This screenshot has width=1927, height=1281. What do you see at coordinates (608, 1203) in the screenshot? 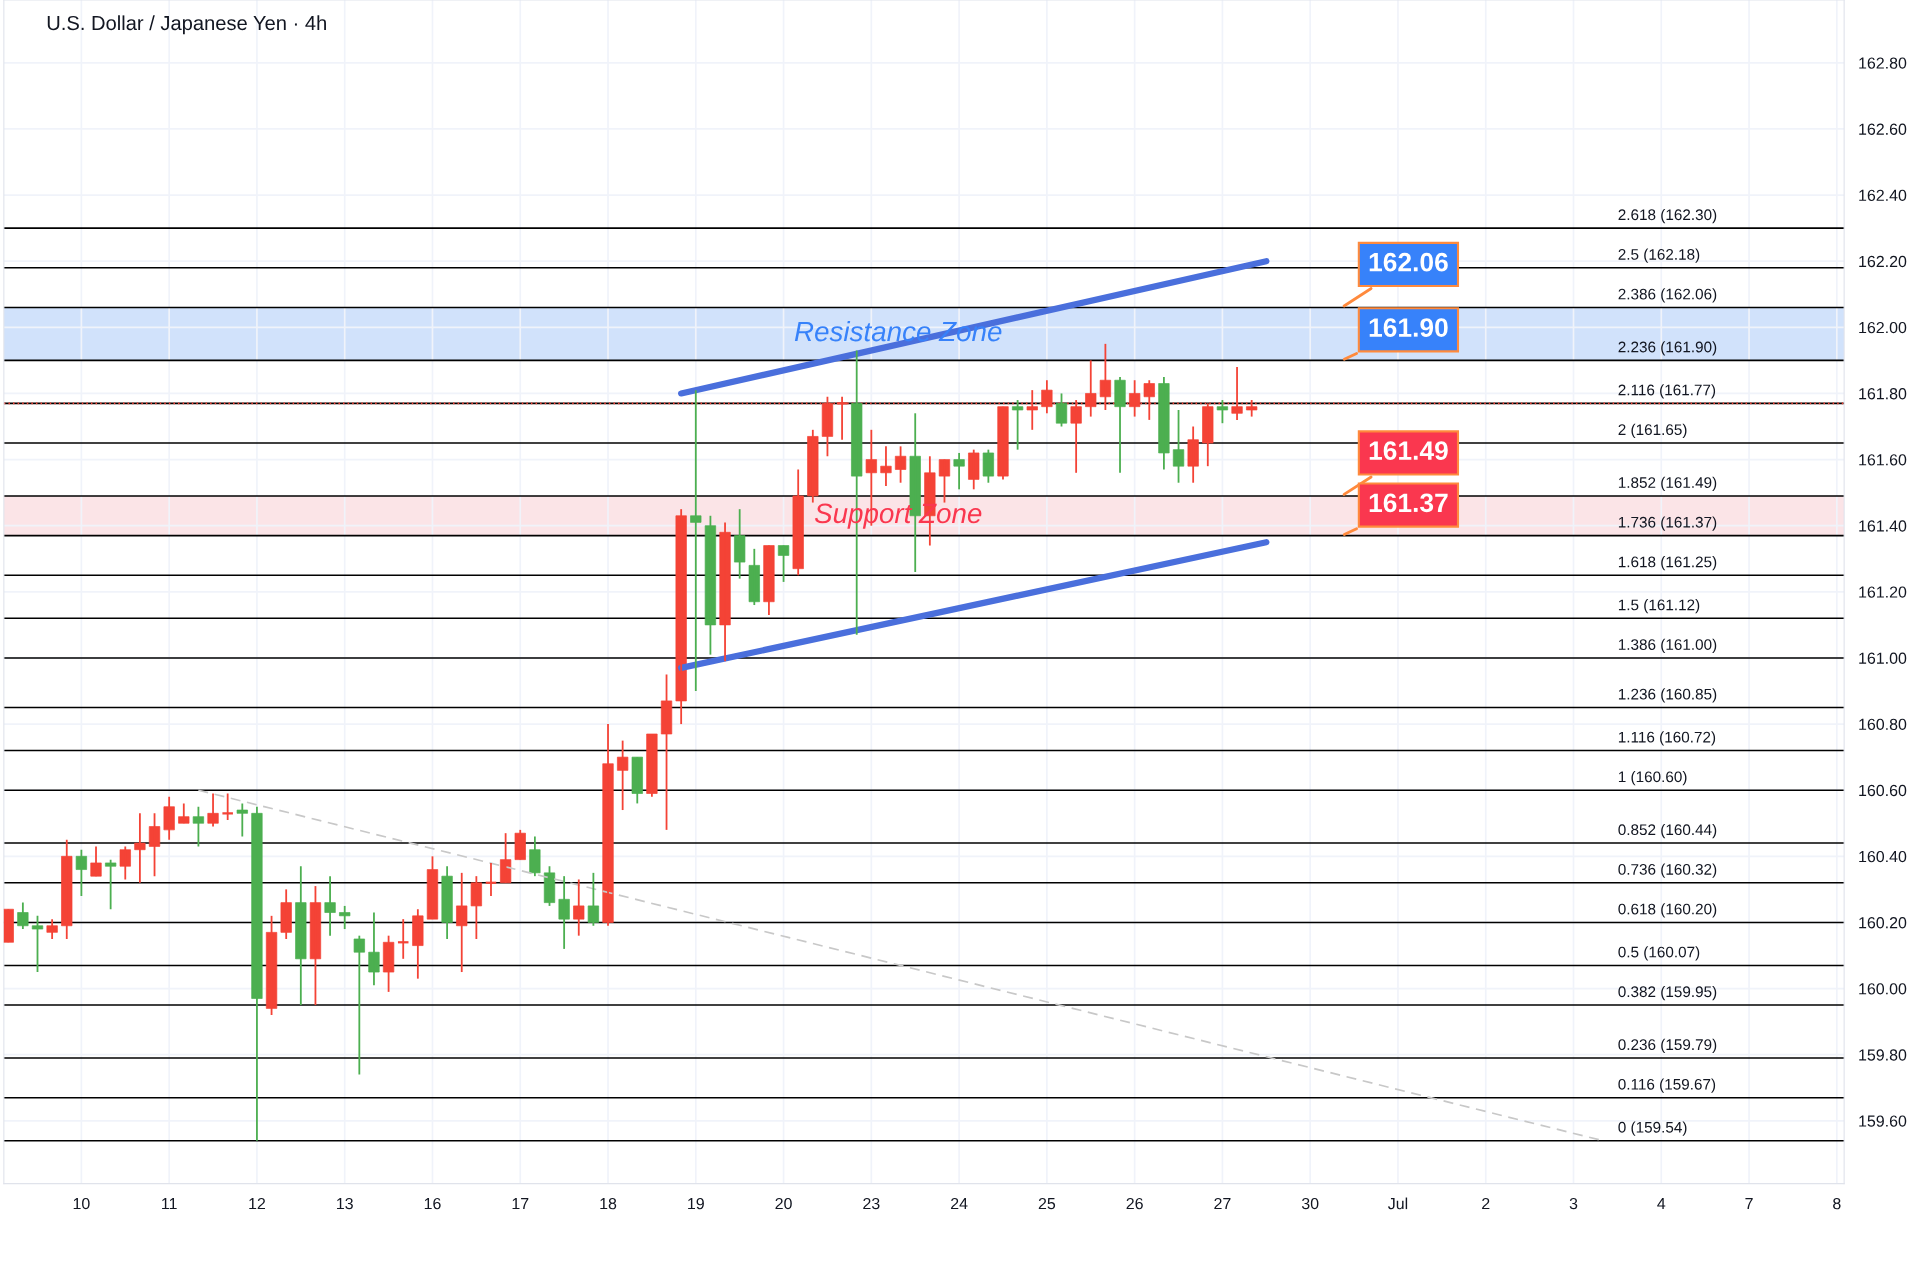
I see `x-tick-label: 18` at bounding box center [608, 1203].